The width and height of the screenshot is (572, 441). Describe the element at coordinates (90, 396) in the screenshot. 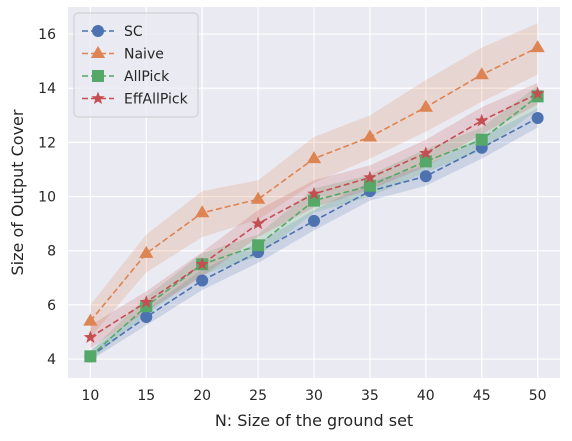

I see `x-tick-label: 10` at that location.